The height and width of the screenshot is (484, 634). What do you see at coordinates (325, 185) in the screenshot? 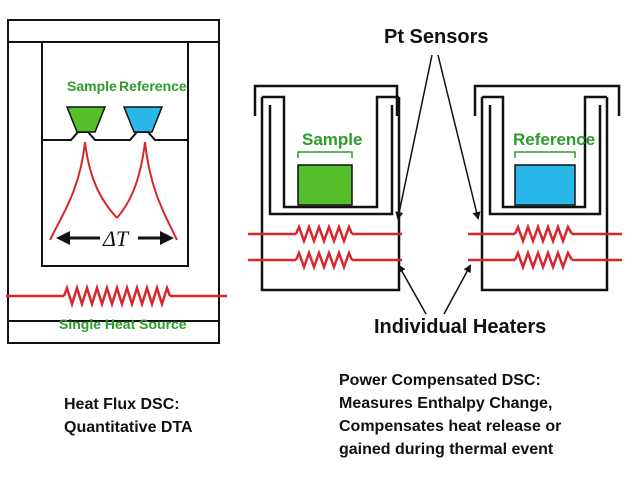
I see `sample-material` at bounding box center [325, 185].